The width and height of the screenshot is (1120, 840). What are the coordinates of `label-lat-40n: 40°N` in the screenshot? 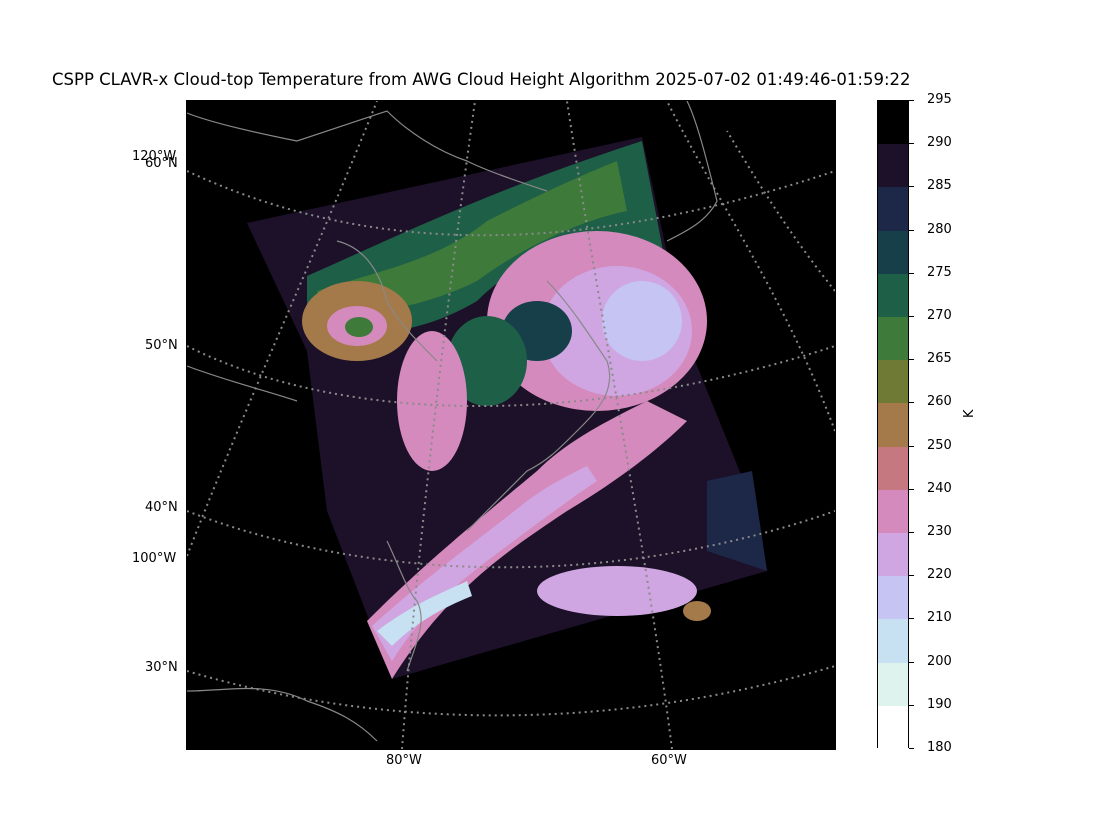 It's located at (161, 507).